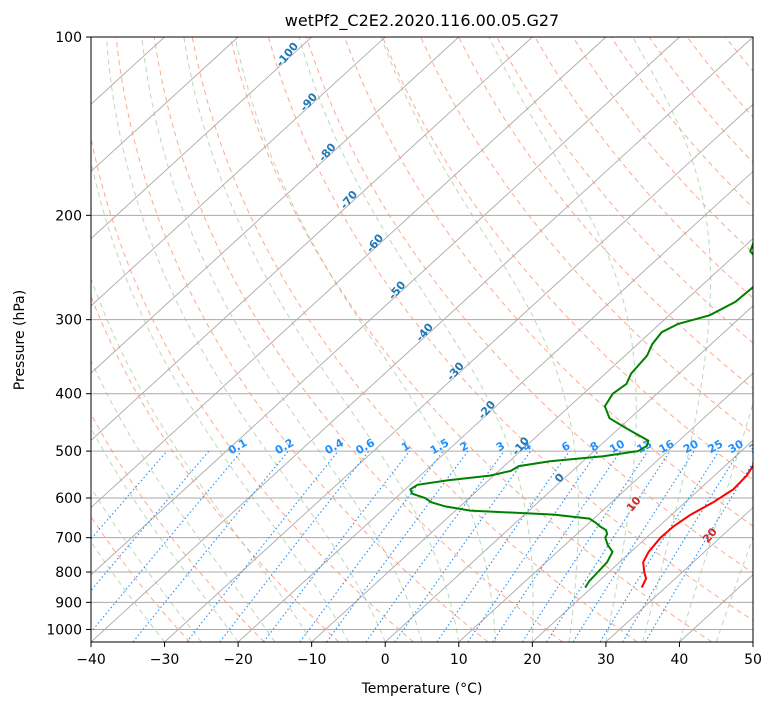 The image size is (775, 708). What do you see at coordinates (405, 446) in the screenshot?
I see `mixing-ratio-label: 1` at bounding box center [405, 446].